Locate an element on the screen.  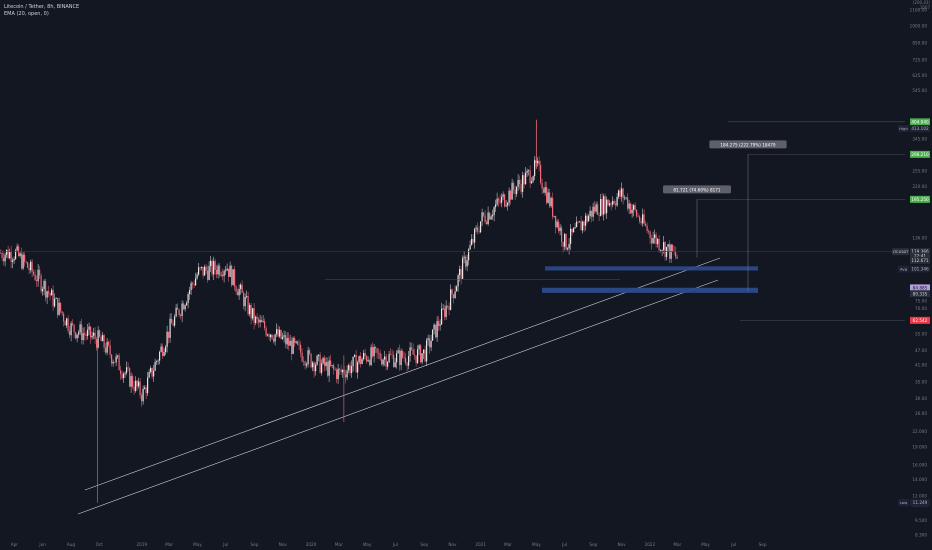
price-badge: 80.335 is located at coordinates (920, 293).